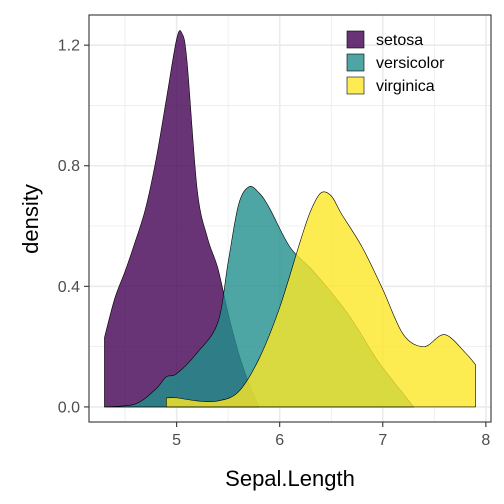  Describe the element at coordinates (73, 227) in the screenshot. I see `y-axis: 0.0 0.4 0.8 1.2` at that location.